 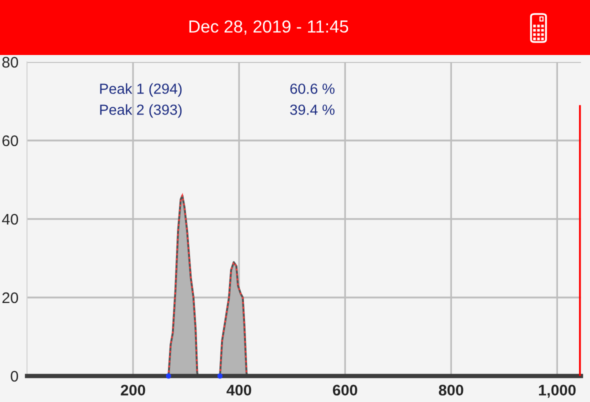 I want to click on x-tick-label: 600, so click(x=345, y=390).